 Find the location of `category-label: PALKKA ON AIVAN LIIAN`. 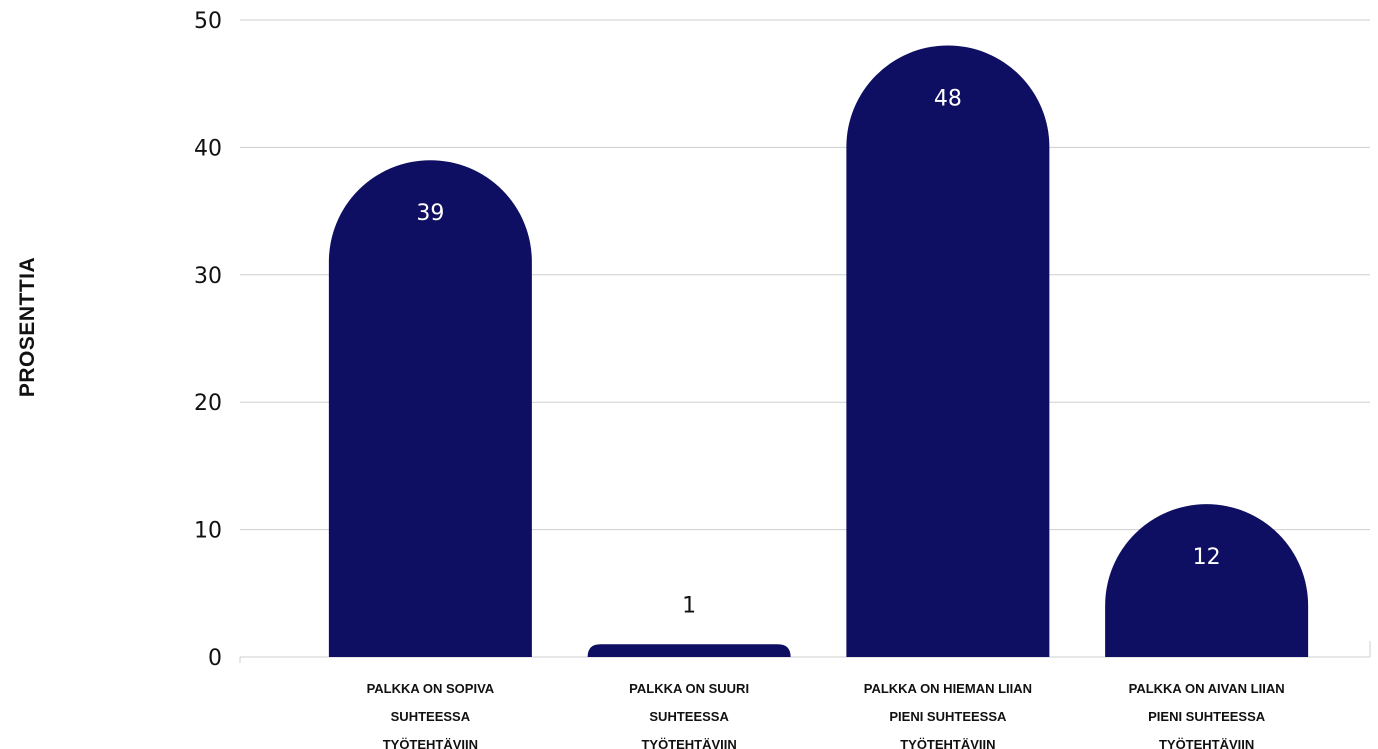

category-label: PALKKA ON AIVAN LIIAN is located at coordinates (1207, 688).